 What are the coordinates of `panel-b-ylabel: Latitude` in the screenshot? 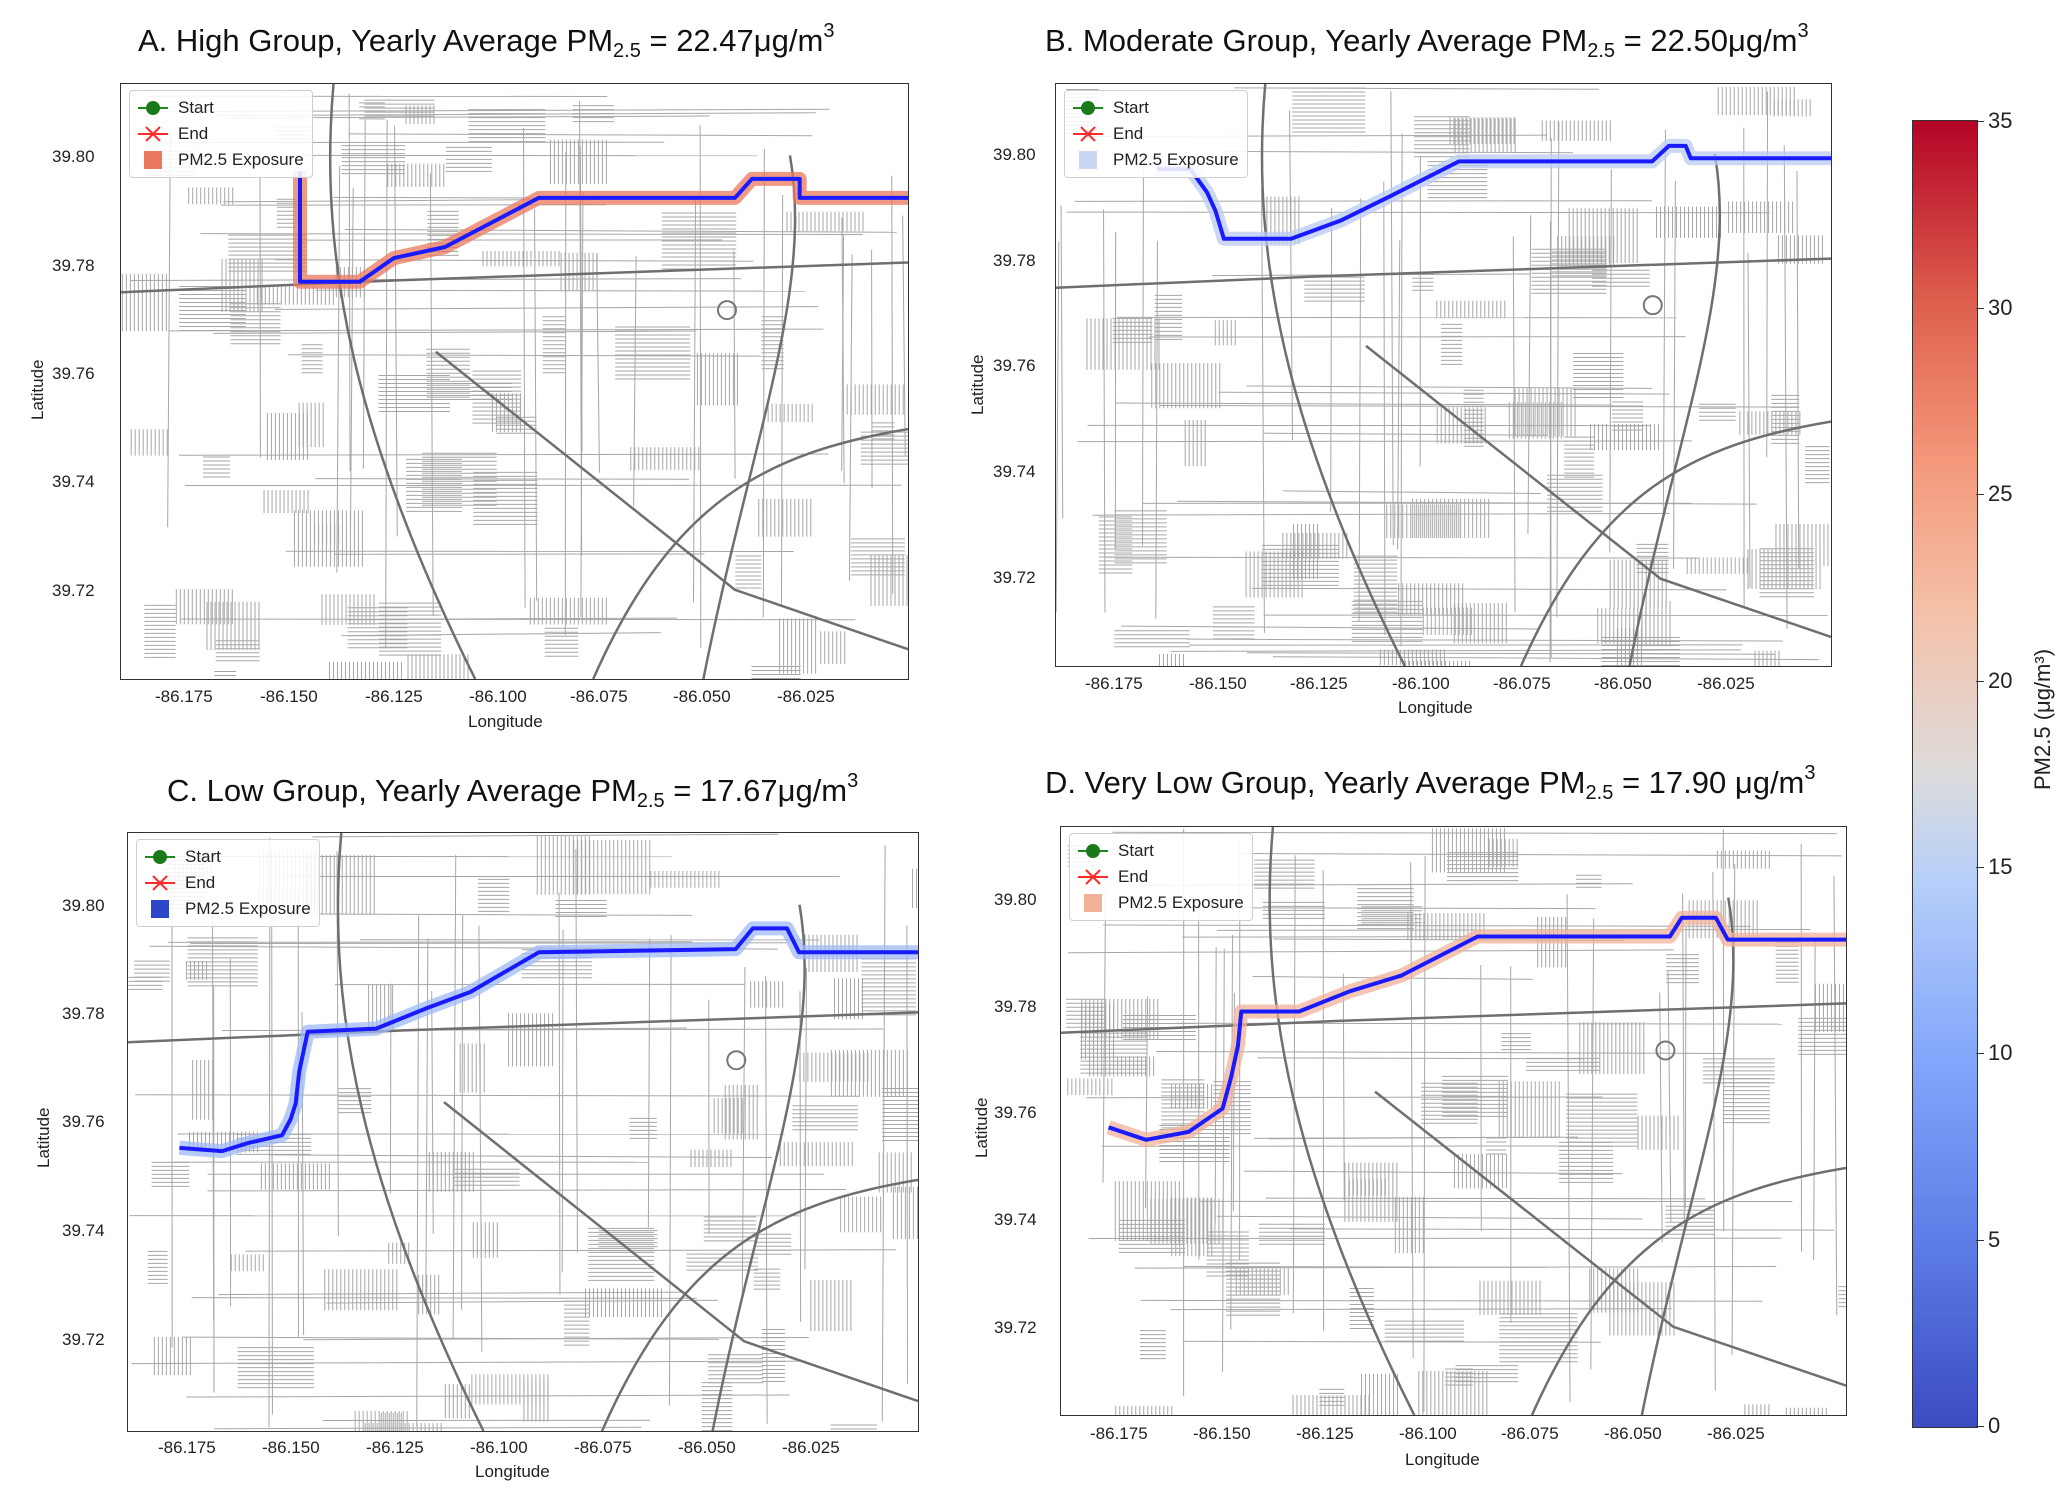 It's located at (977, 385).